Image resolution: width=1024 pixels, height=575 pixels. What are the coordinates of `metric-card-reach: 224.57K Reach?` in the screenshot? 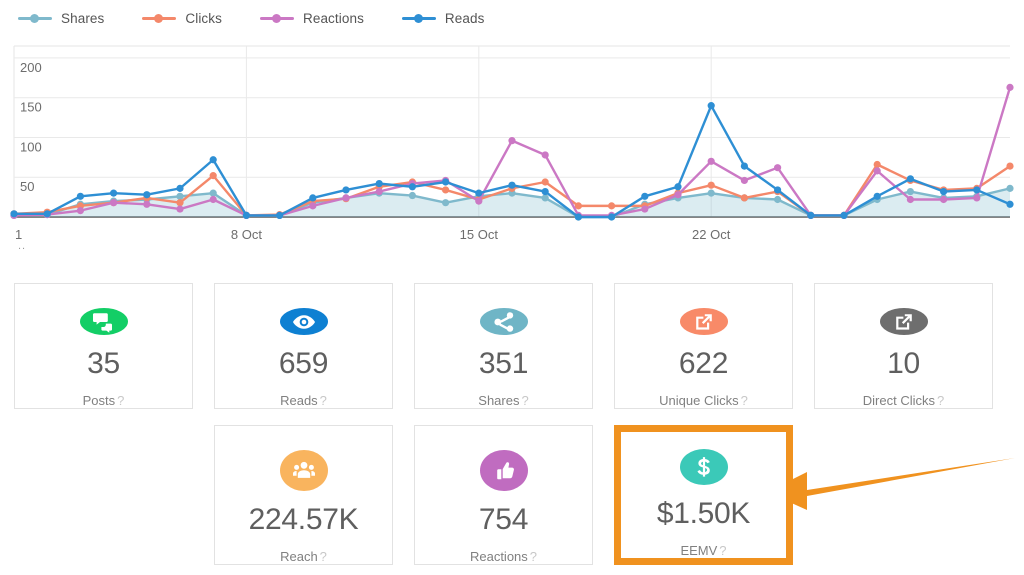 It's located at (303, 495).